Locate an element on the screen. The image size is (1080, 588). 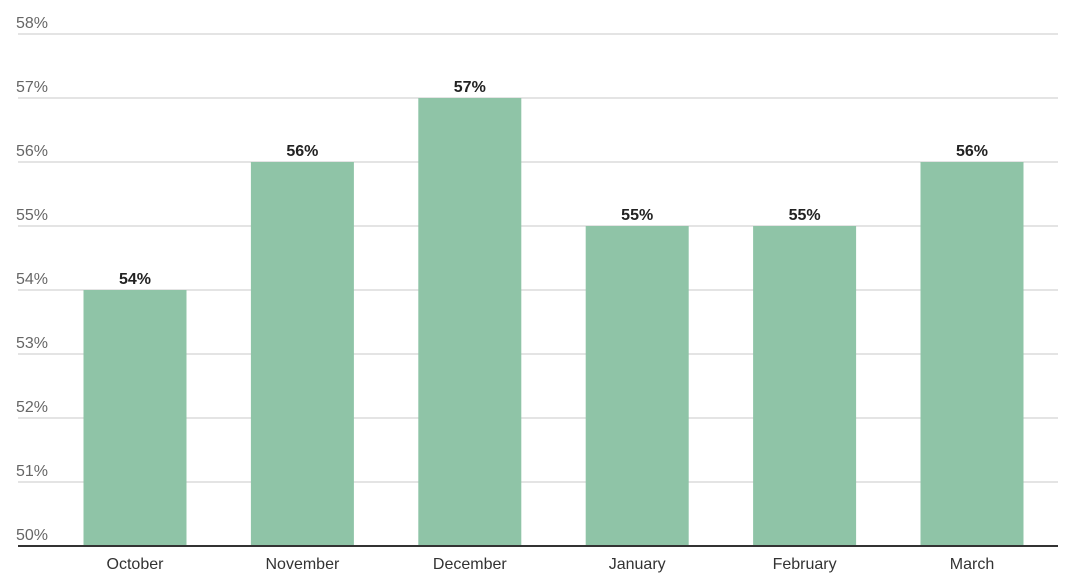
data-label-december: 57% is located at coordinates (470, 87).